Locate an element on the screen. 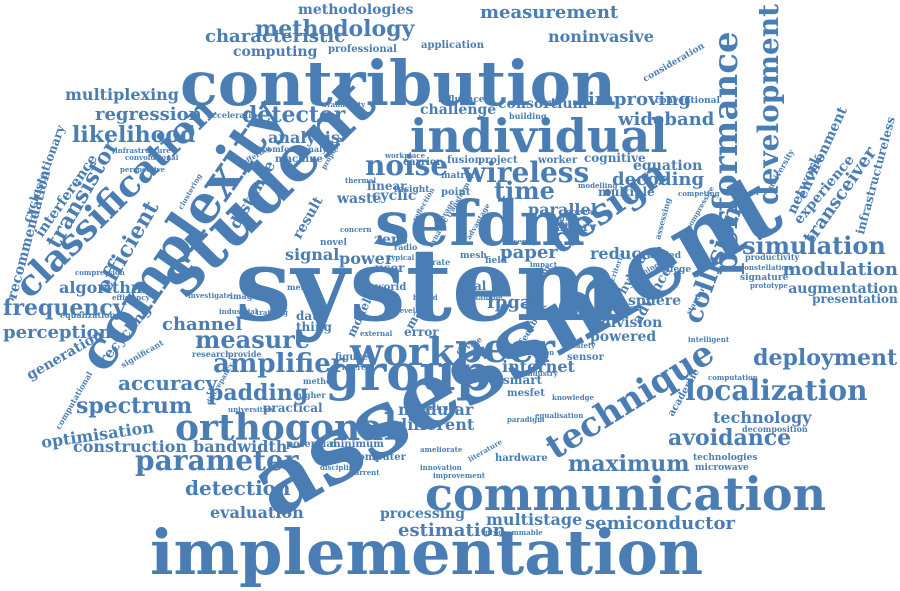 This screenshot has width=900, height=591. word-evaluation: evaluation is located at coordinates (257, 512).